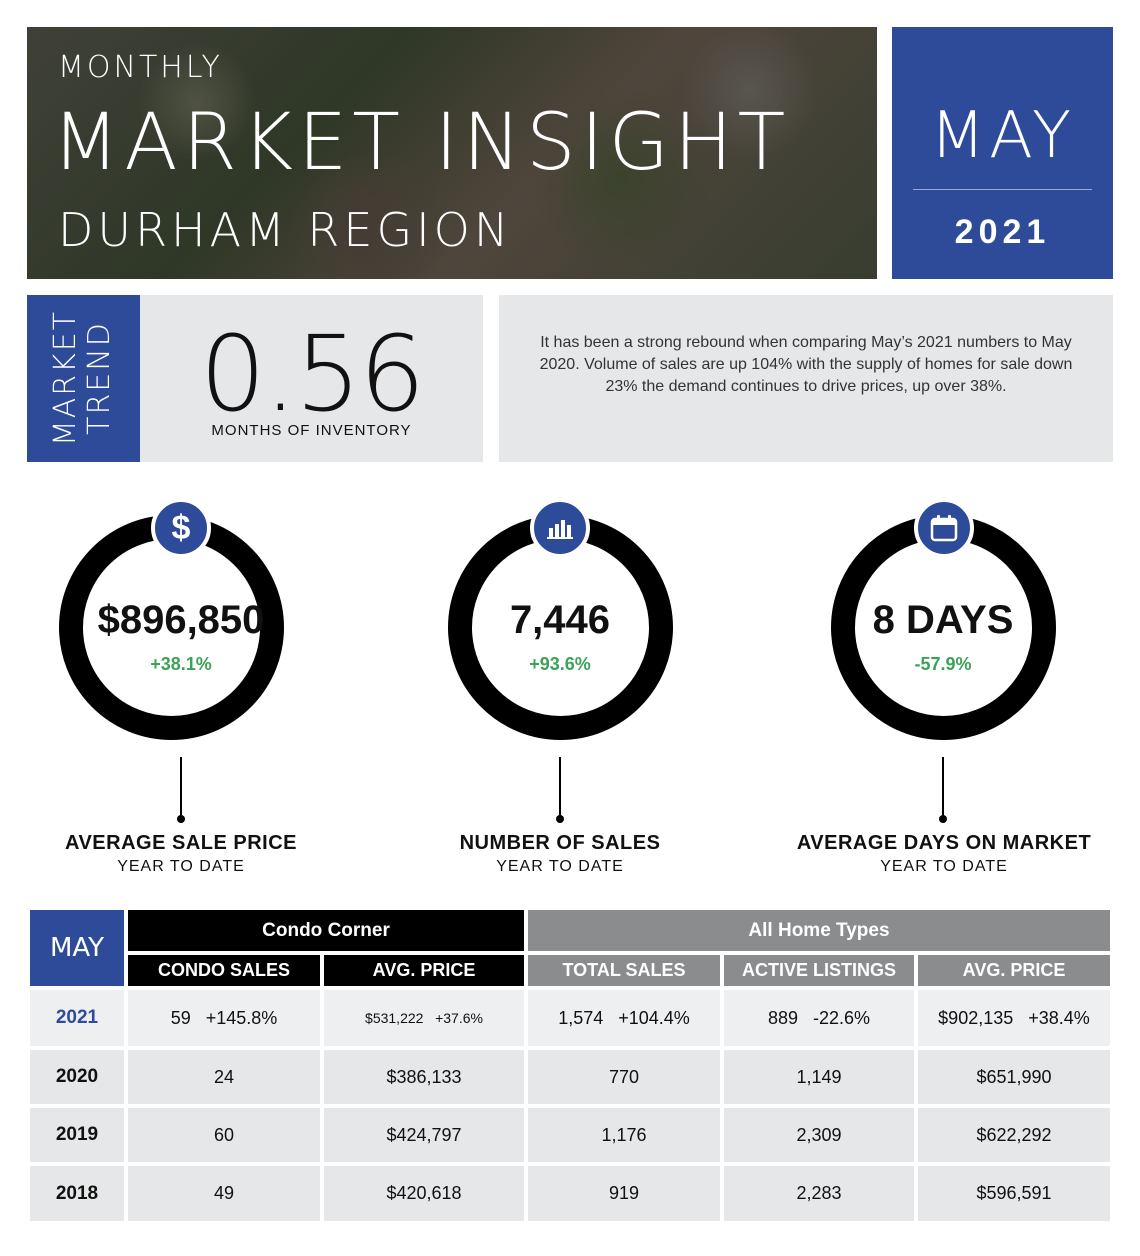 The height and width of the screenshot is (1256, 1140). I want to click on table-cell: 889 -22.6%, so click(819, 1018).